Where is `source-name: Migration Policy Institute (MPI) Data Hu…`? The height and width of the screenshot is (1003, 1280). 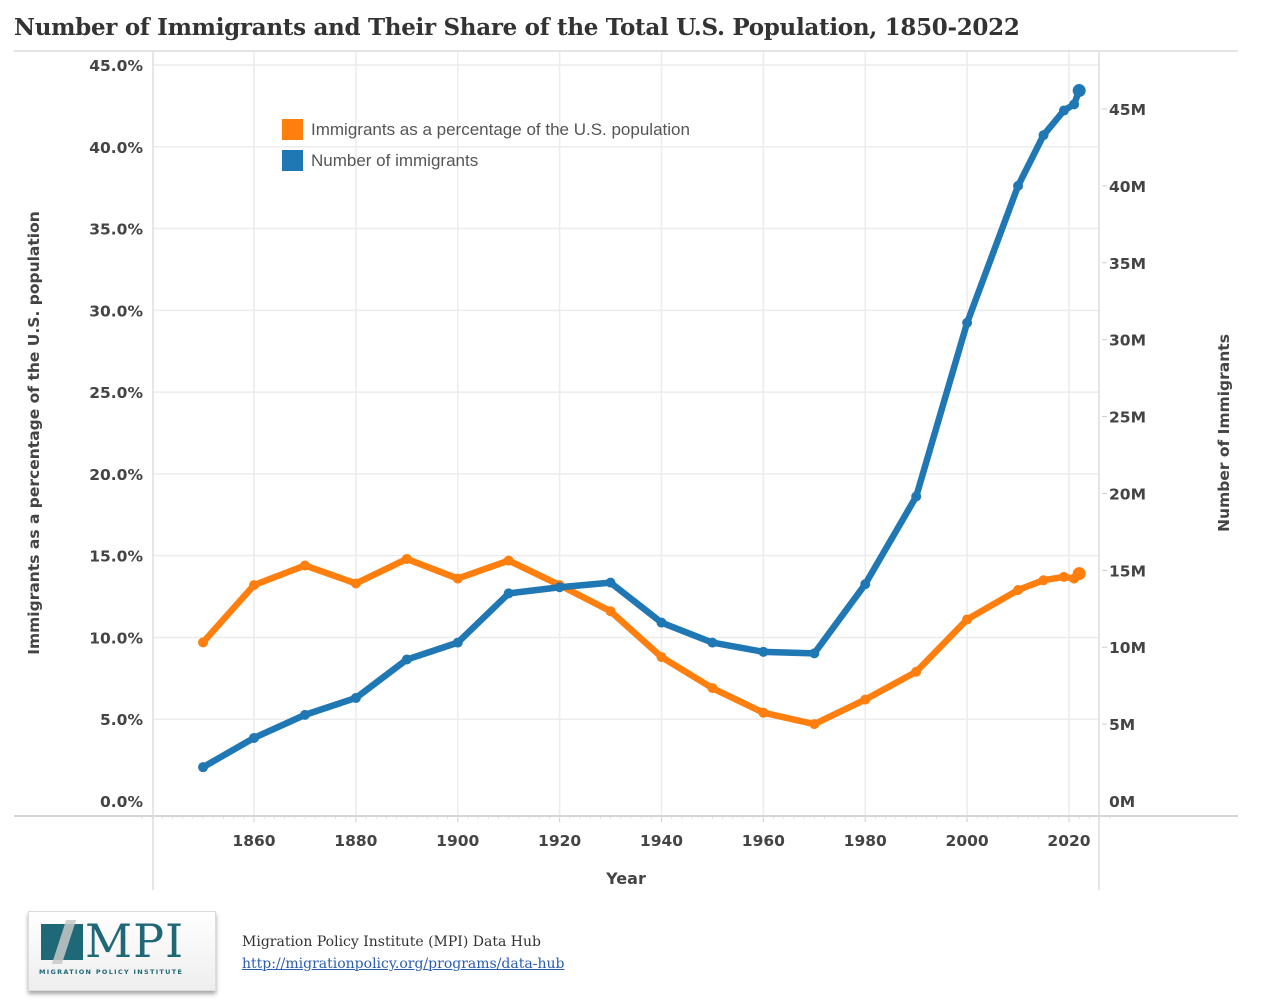
source-name: Migration Policy Institute (MPI) Data Hu… is located at coordinates (391, 942).